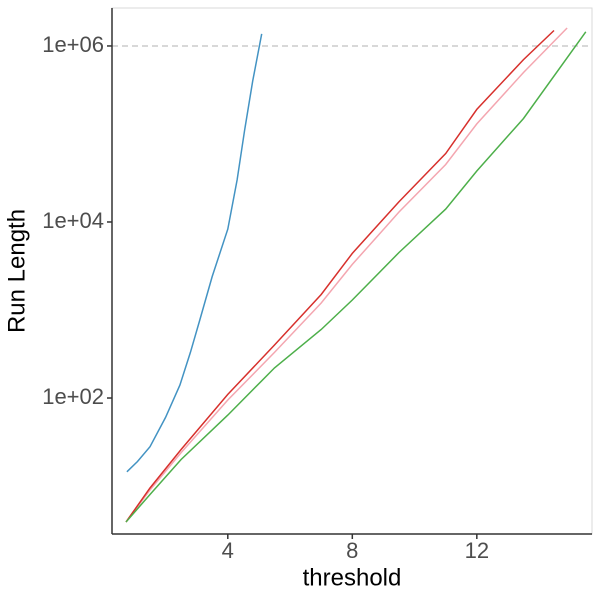  Describe the element at coordinates (228, 550) in the screenshot. I see `x-tick-label: 4` at that location.